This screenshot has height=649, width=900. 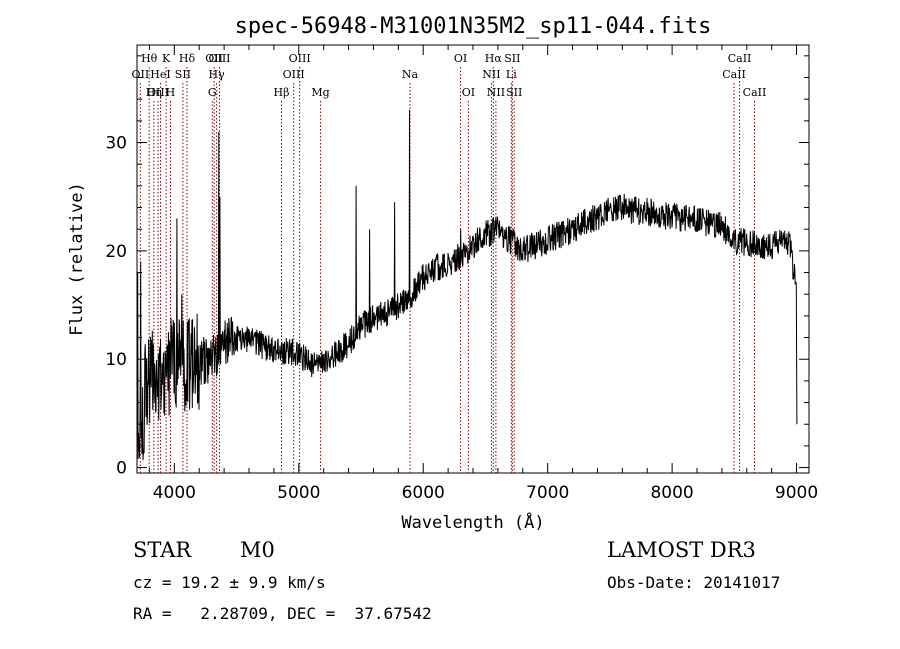 I want to click on line-marker-label: K, so click(x=166, y=58).